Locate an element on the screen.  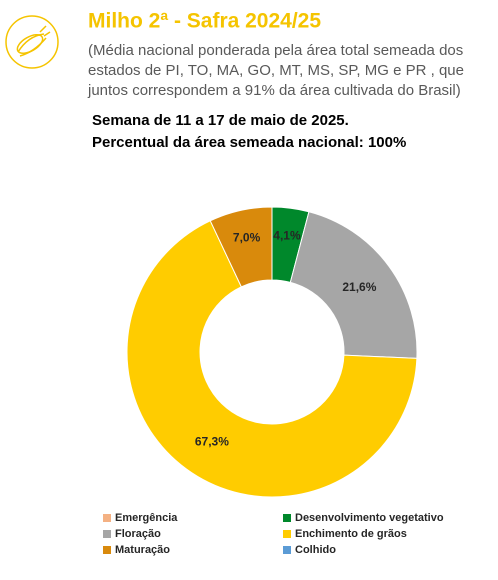
value-label: 7,0% is located at coordinates (247, 237).